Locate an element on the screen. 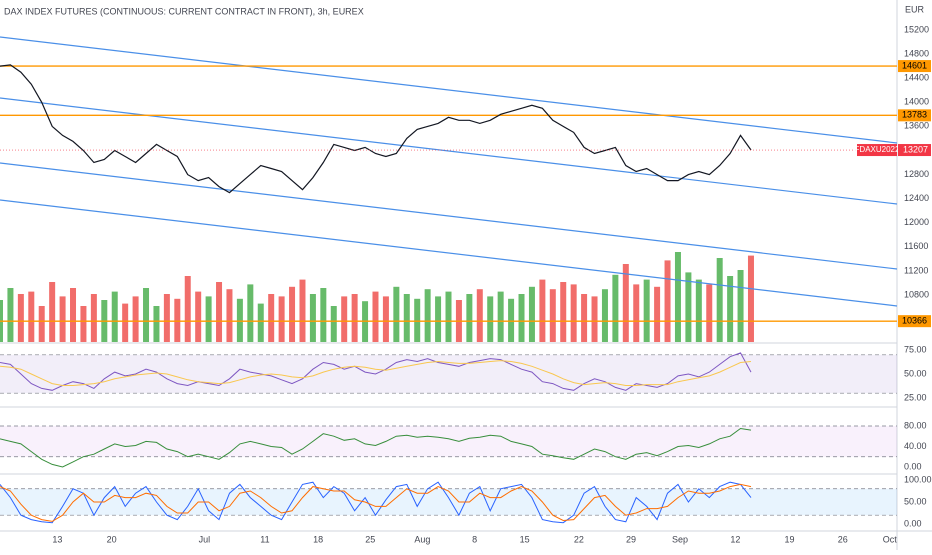  y-tick-label: 13600 is located at coordinates (916, 126).